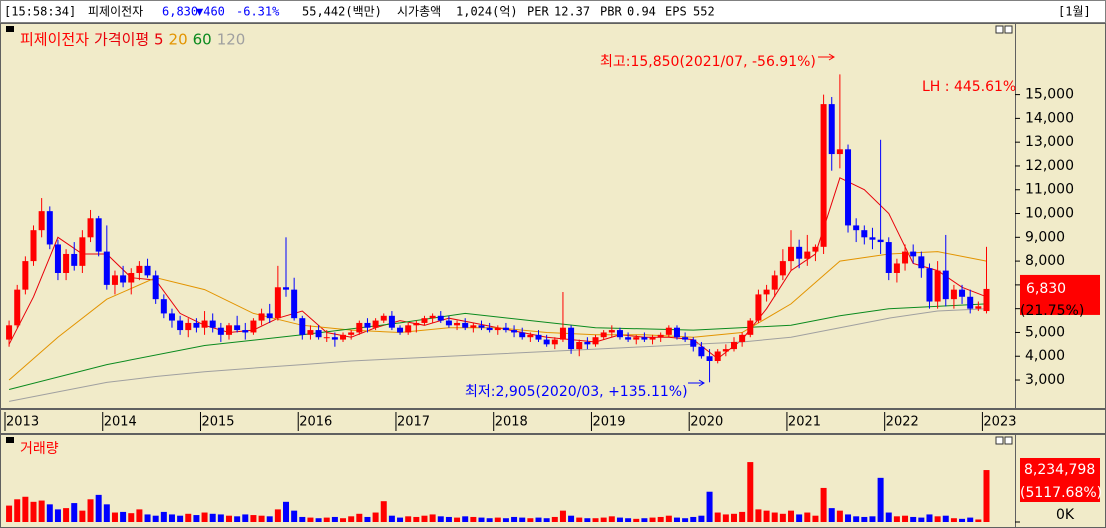 The height and width of the screenshot is (528, 1106). Describe the element at coordinates (1045, 237) in the screenshot. I see `y-tick-label: 9,000` at that location.